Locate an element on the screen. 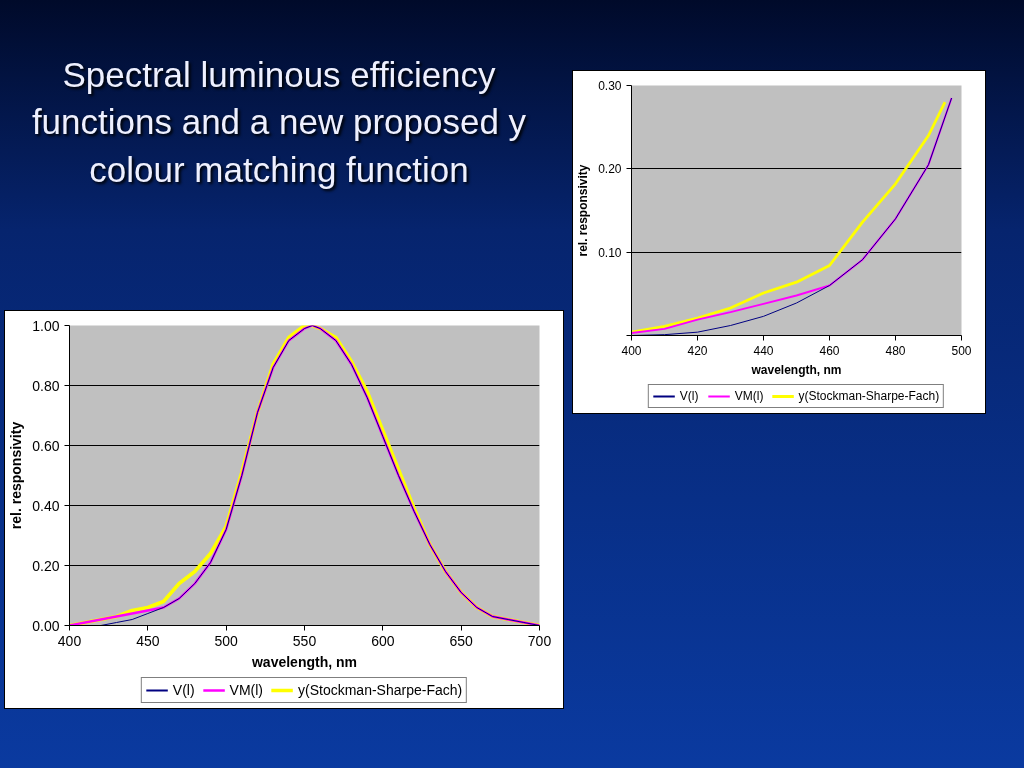 This screenshot has width=1024, height=768. y-tick-label: 0.40 is located at coordinates (46, 505).